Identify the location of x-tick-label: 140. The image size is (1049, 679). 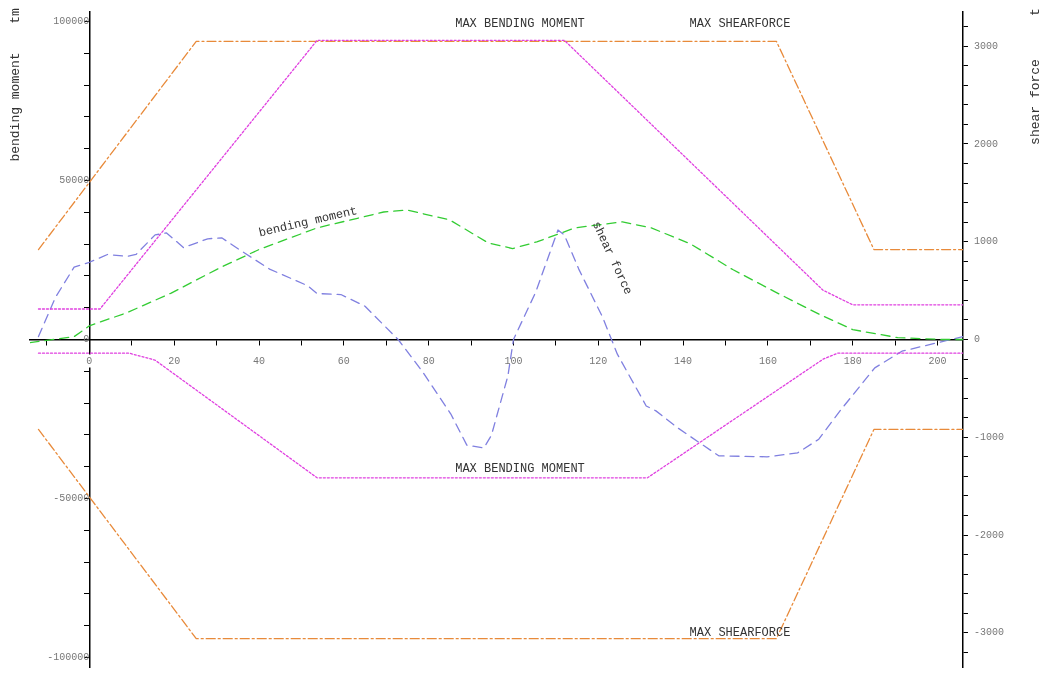
(683, 362).